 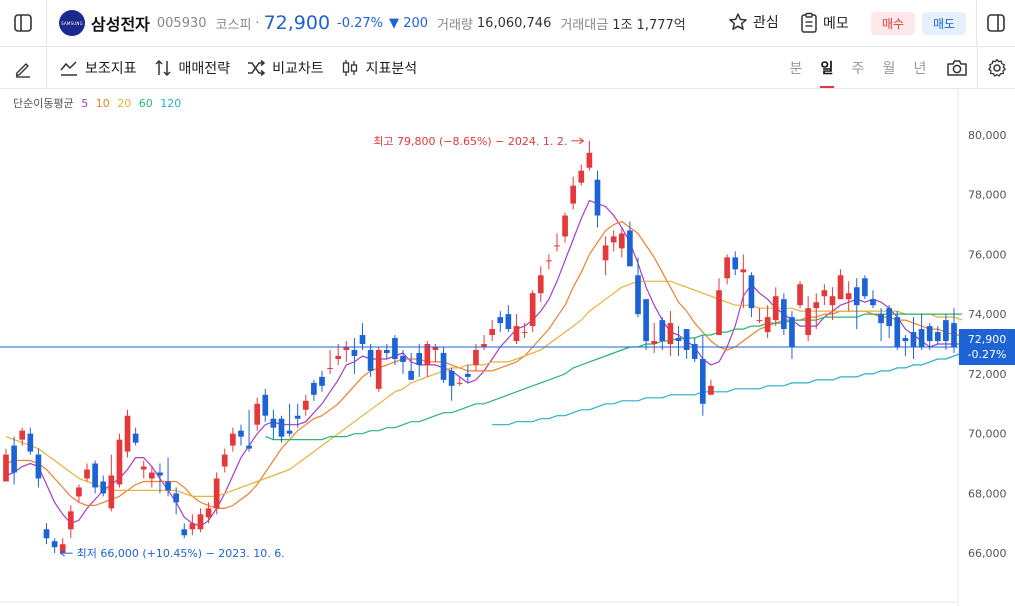 What do you see at coordinates (796, 67) in the screenshot?
I see `period-minute: 분` at bounding box center [796, 67].